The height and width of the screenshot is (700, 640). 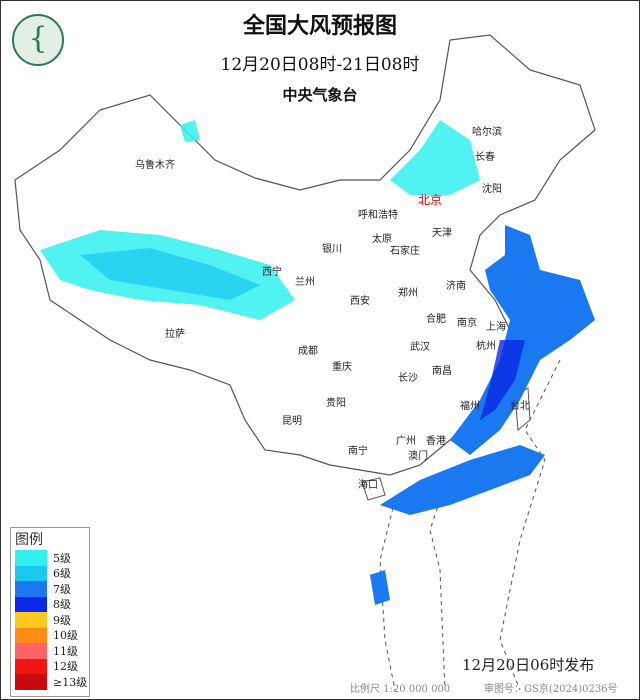 What do you see at coordinates (470, 405) in the screenshot?
I see `city-label: 福州` at bounding box center [470, 405].